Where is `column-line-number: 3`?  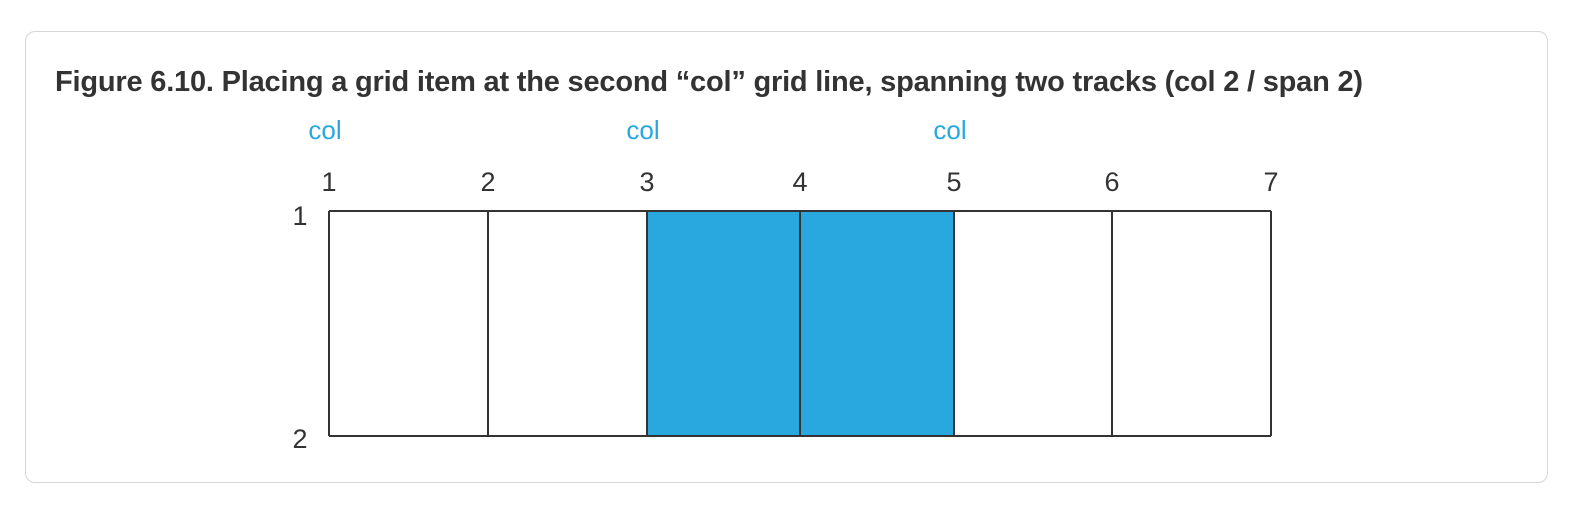
column-line-number: 3 is located at coordinates (646, 182).